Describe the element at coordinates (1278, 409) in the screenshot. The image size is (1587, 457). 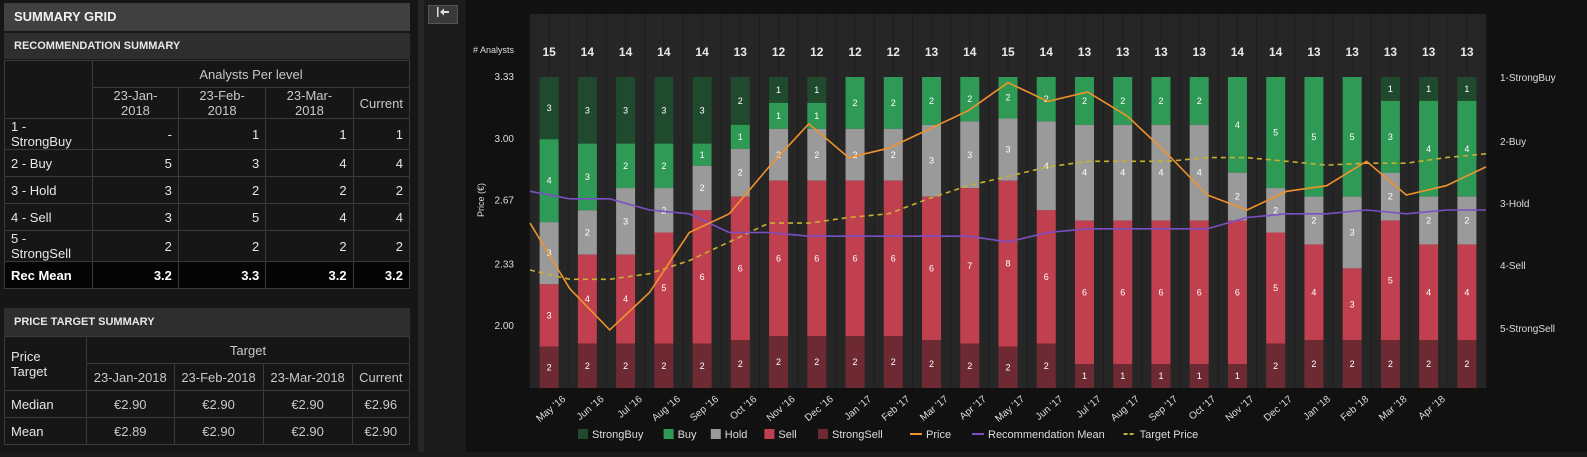
I see `x-tick-label: Dec '17` at that location.